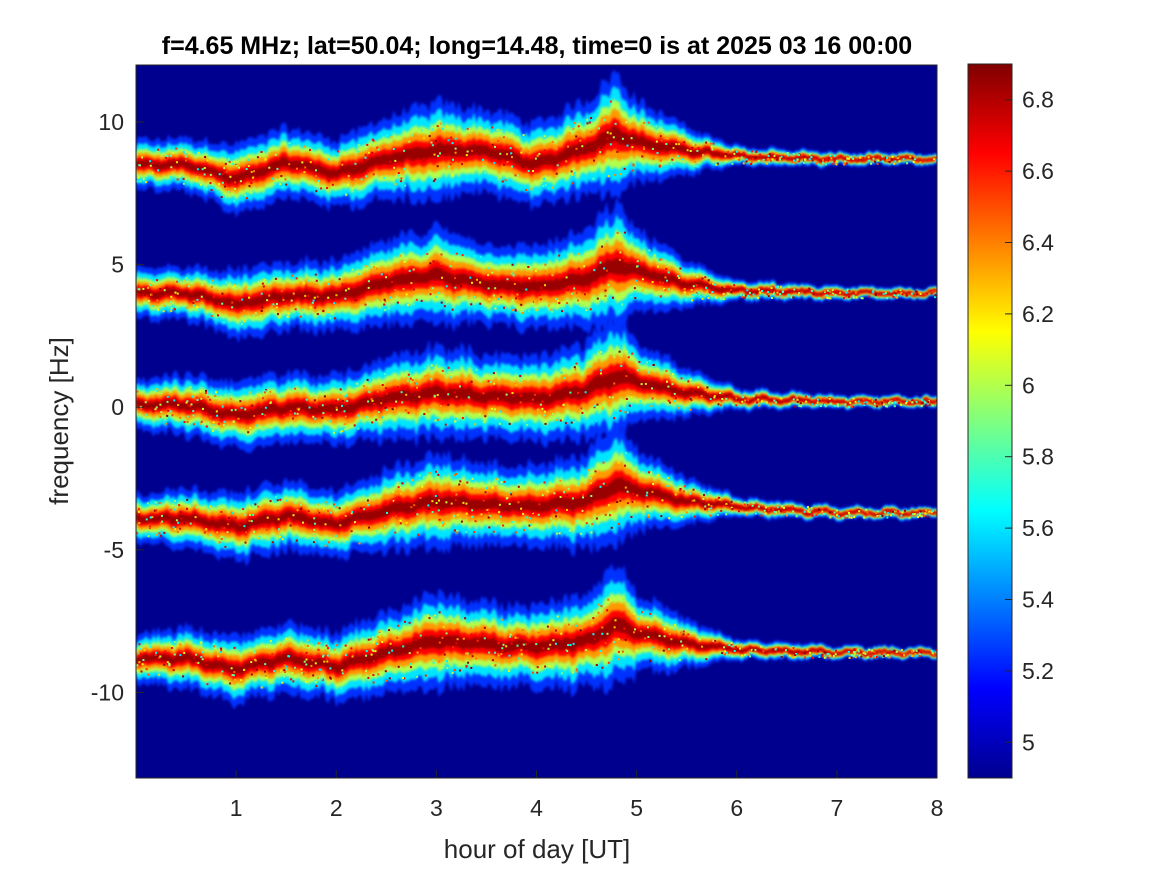 The image size is (1167, 875). I want to click on colorbar-tick-label: 6.2, so click(1038, 314).